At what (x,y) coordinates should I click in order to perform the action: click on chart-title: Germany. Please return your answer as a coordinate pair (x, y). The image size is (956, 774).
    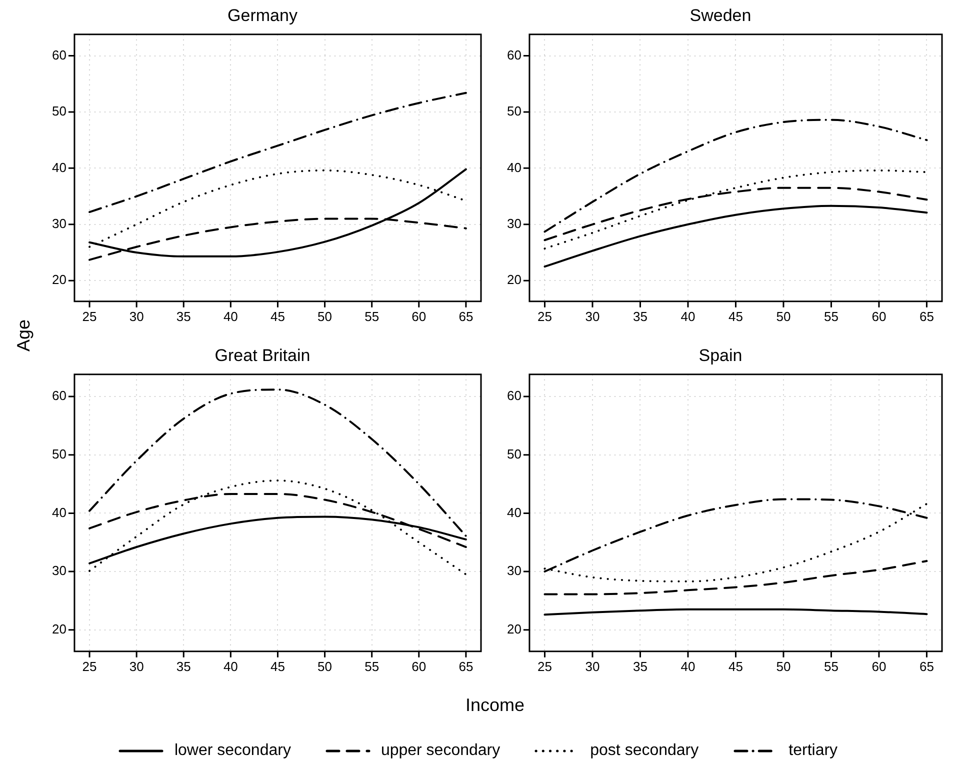
    Looking at the image, I should click on (263, 15).